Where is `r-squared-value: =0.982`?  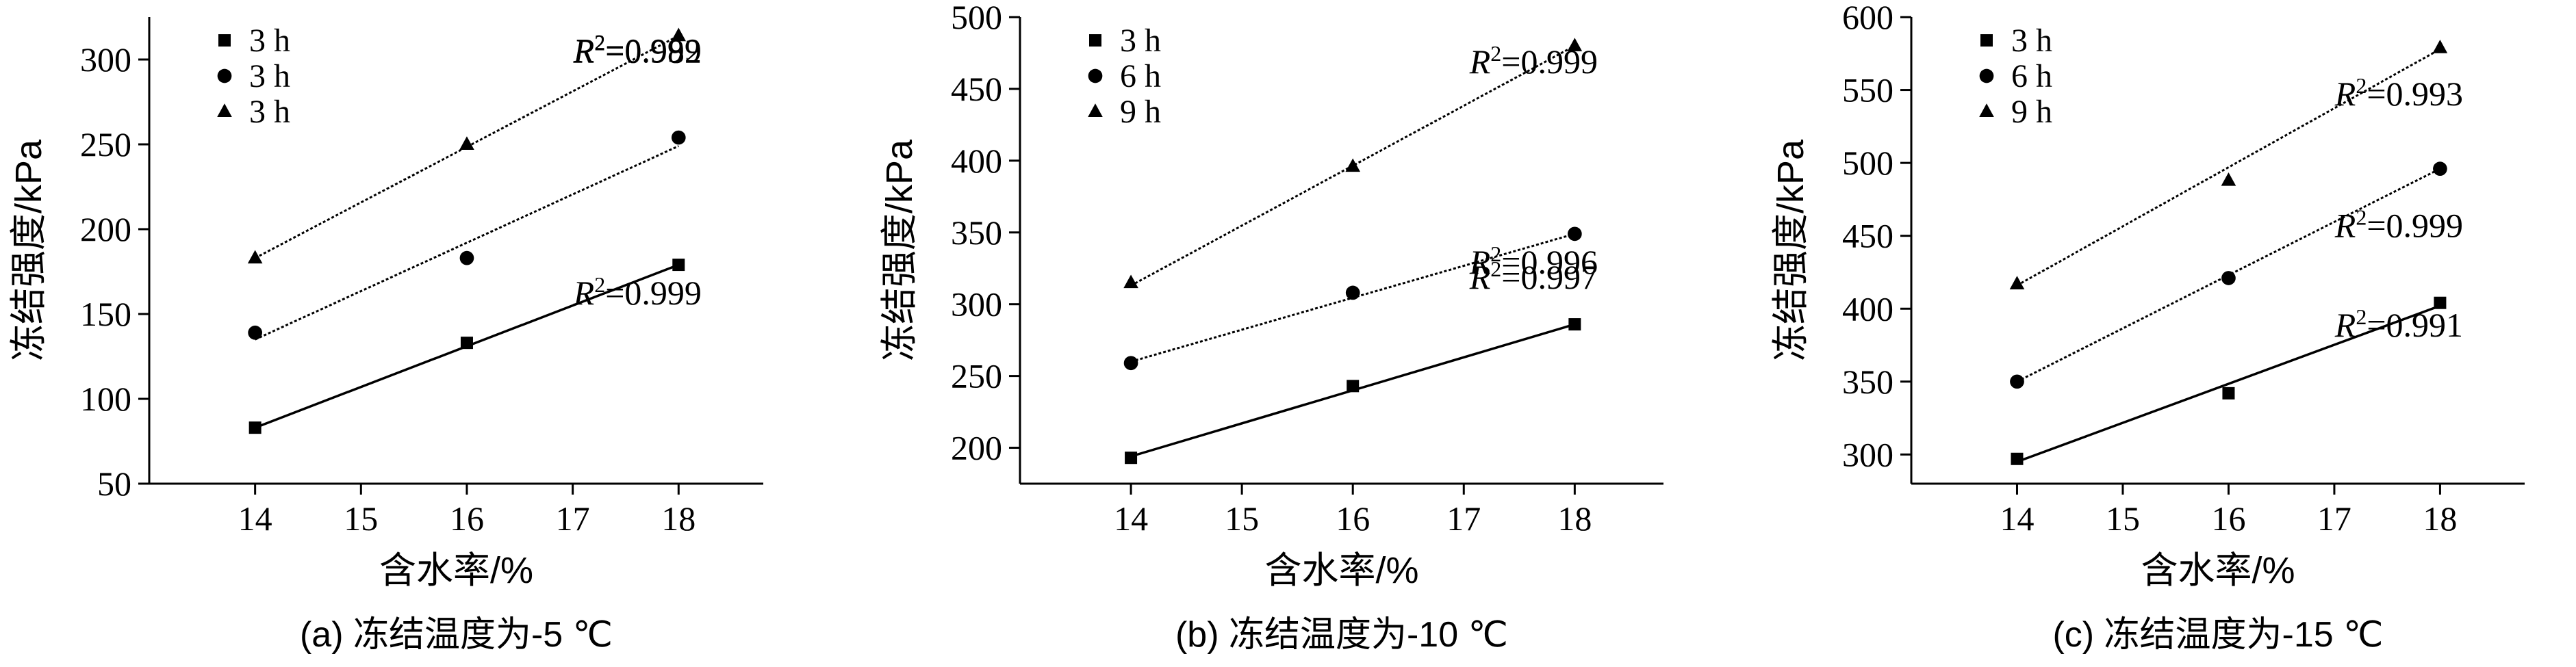 r-squared-value: =0.982 is located at coordinates (653, 50).